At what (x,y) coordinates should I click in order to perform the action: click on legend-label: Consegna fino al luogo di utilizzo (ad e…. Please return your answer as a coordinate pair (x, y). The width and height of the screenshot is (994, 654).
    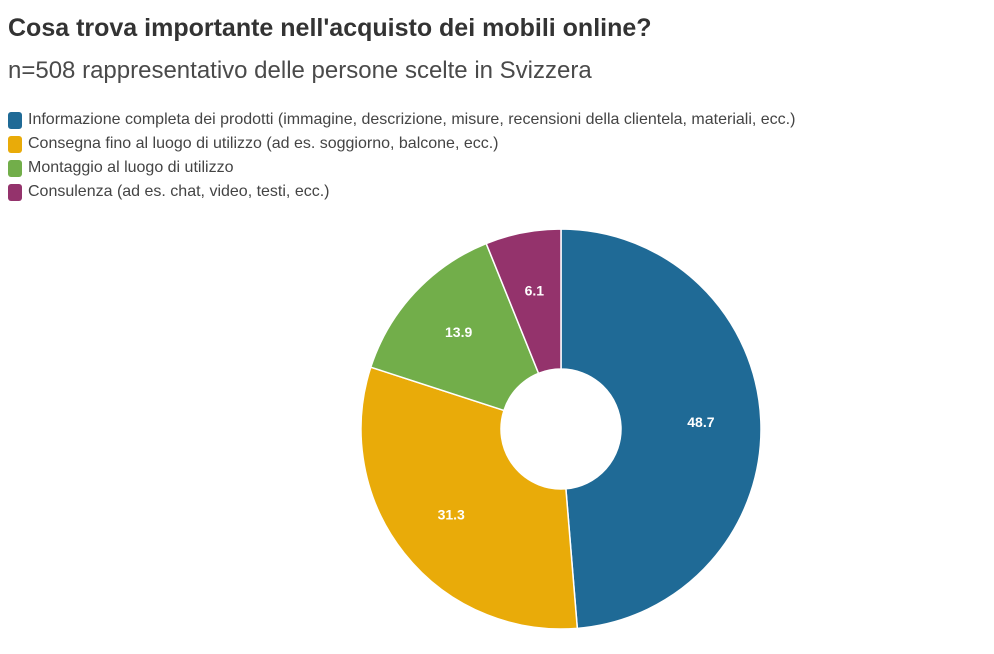
    Looking at the image, I should click on (263, 143).